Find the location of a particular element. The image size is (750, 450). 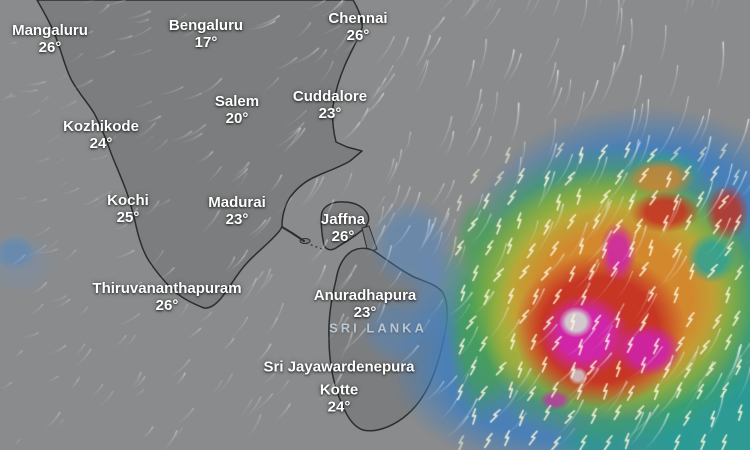

city-name-line2: Kotte is located at coordinates (339, 390).